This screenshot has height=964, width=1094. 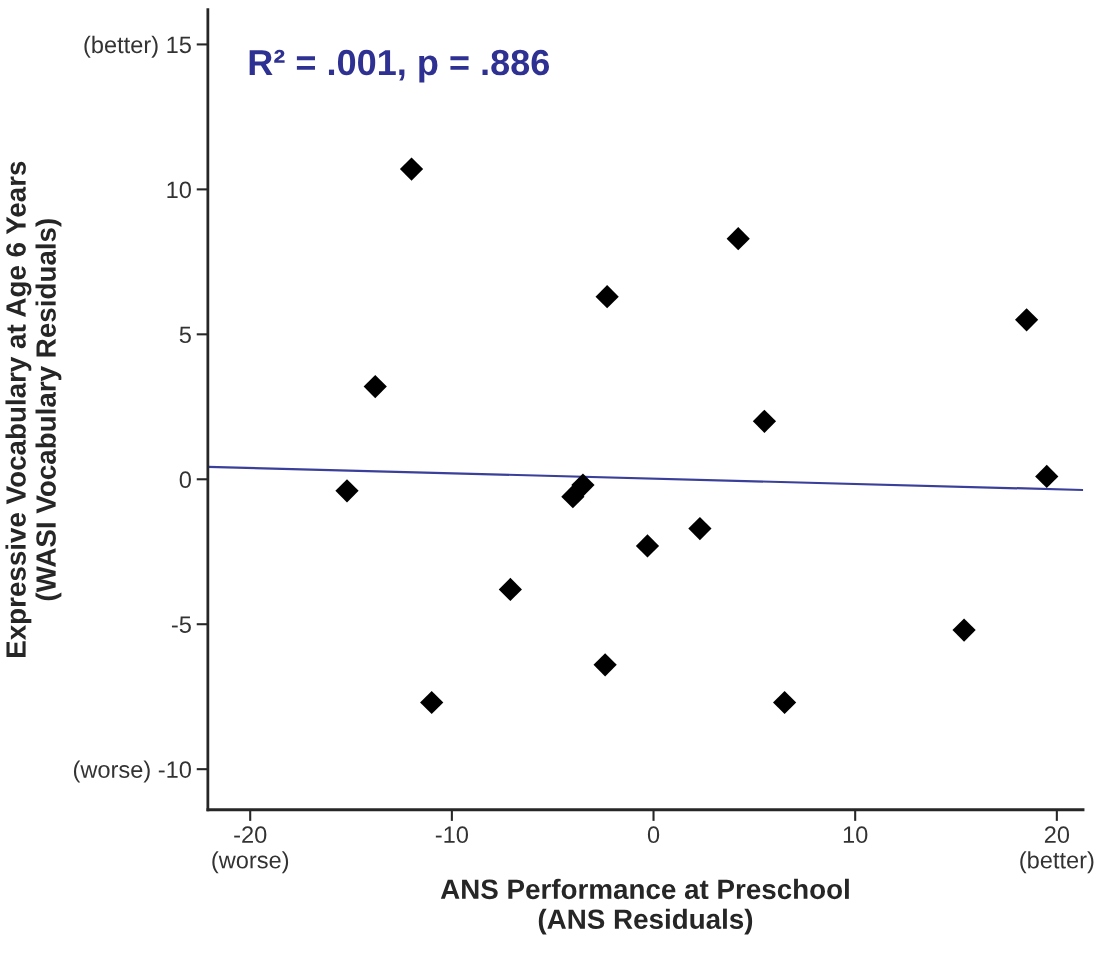 What do you see at coordinates (181, 625) in the screenshot?
I see `y-tick-label: -5` at bounding box center [181, 625].